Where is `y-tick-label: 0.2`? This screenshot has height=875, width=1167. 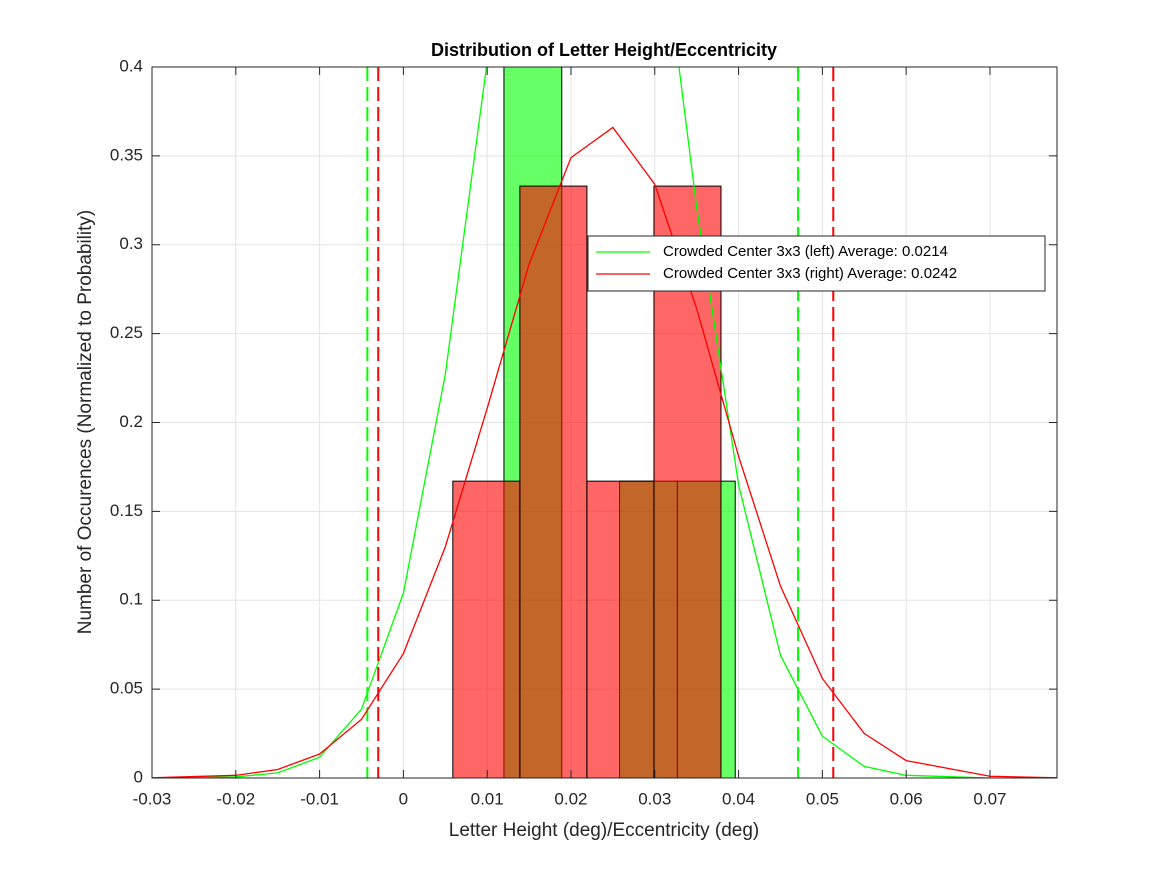
y-tick-label: 0.2 is located at coordinates (131, 421).